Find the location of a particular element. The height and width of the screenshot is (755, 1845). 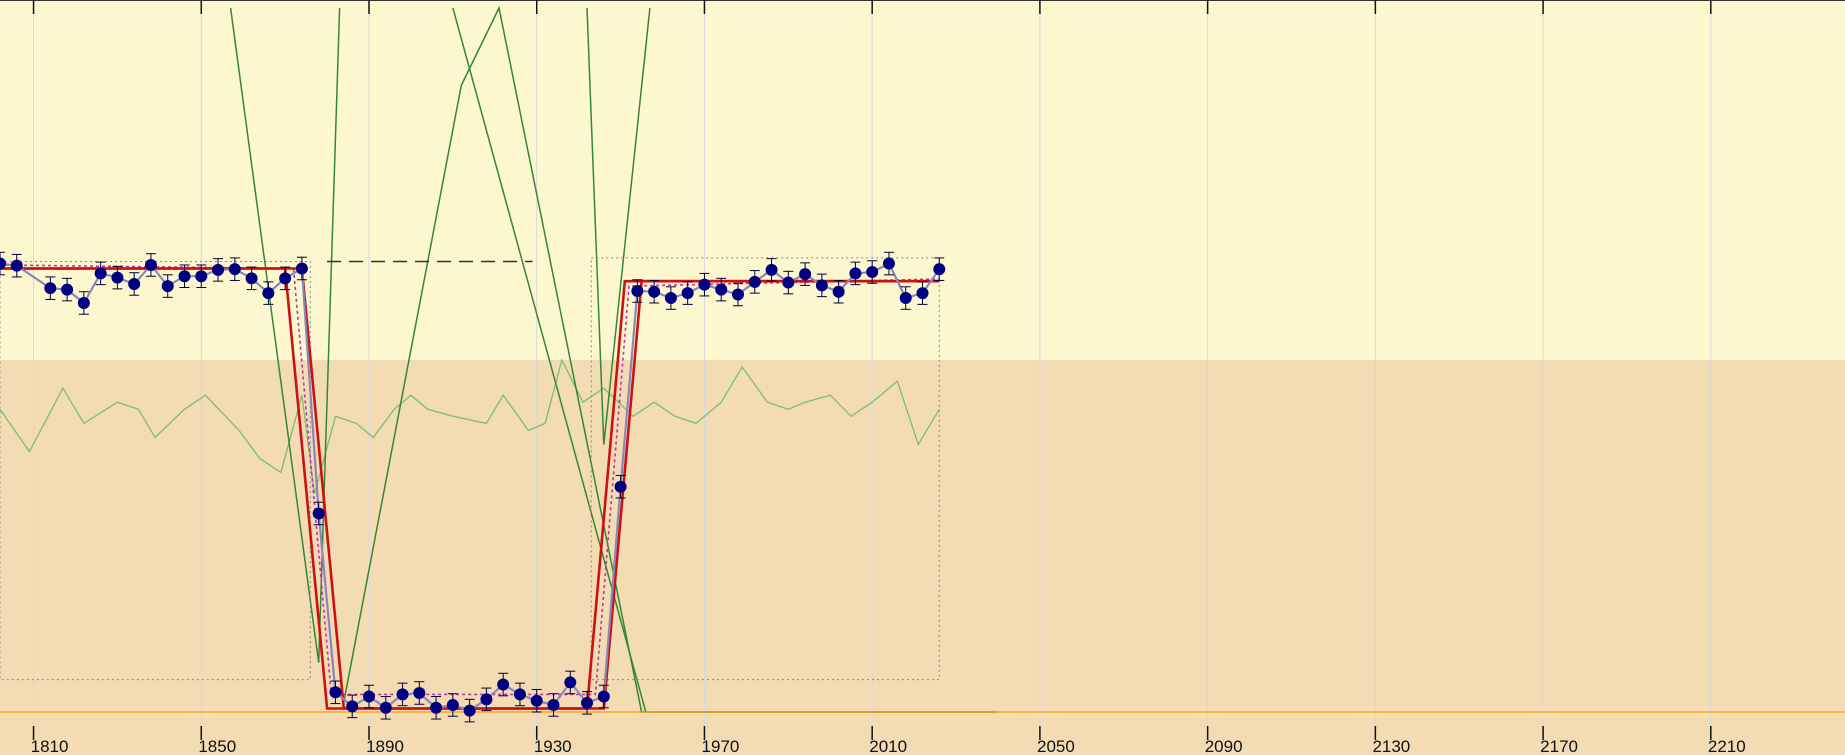

x-tick-label-2210: 2210 is located at coordinates (1727, 746).